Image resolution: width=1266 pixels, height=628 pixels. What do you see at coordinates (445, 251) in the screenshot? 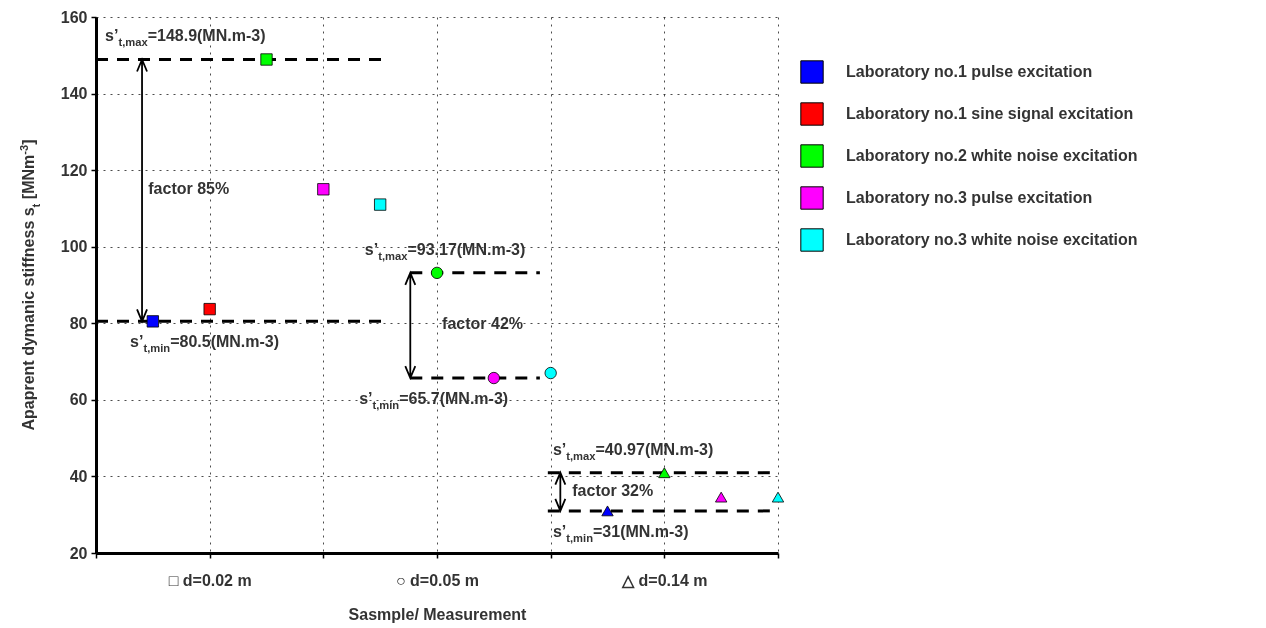
I see `ref-line-label: s’$_{t,max}$=93.17(MN.m-3)` at bounding box center [445, 251].